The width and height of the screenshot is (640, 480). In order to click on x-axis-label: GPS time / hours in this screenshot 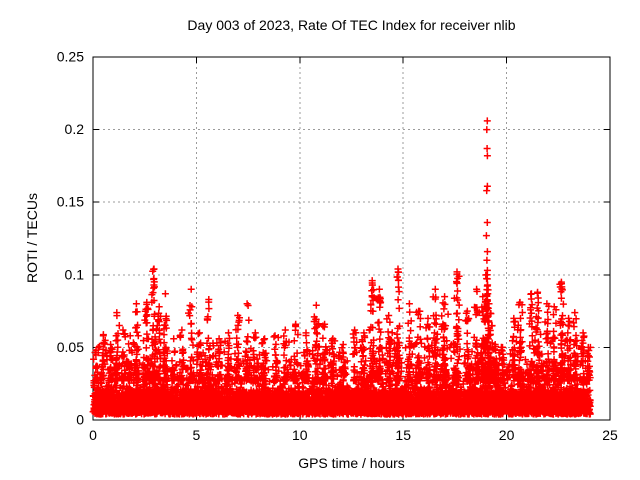, I will do `click(351, 463)`.